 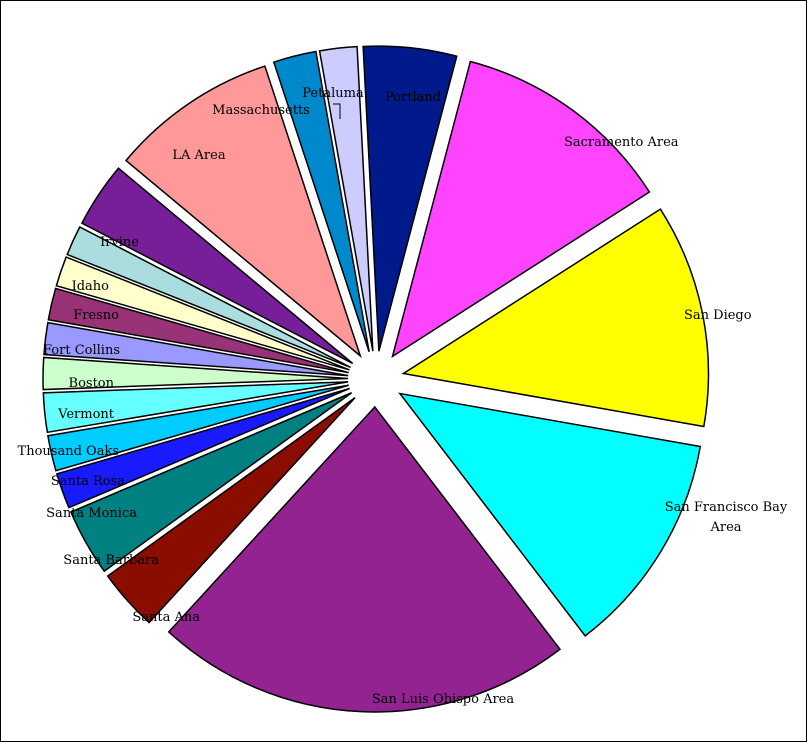 What do you see at coordinates (621, 142) in the screenshot?
I see `slice-label-sacramento-area: Sacramento Area` at bounding box center [621, 142].